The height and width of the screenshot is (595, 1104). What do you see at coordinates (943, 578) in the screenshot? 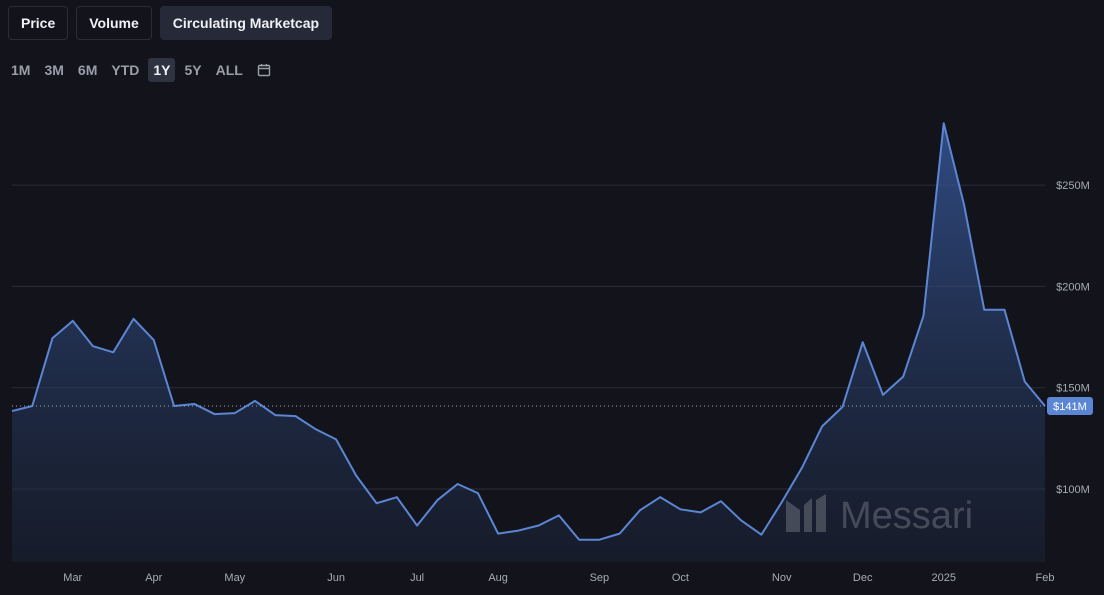
I see `x-tick-label: 2025` at bounding box center [943, 578].